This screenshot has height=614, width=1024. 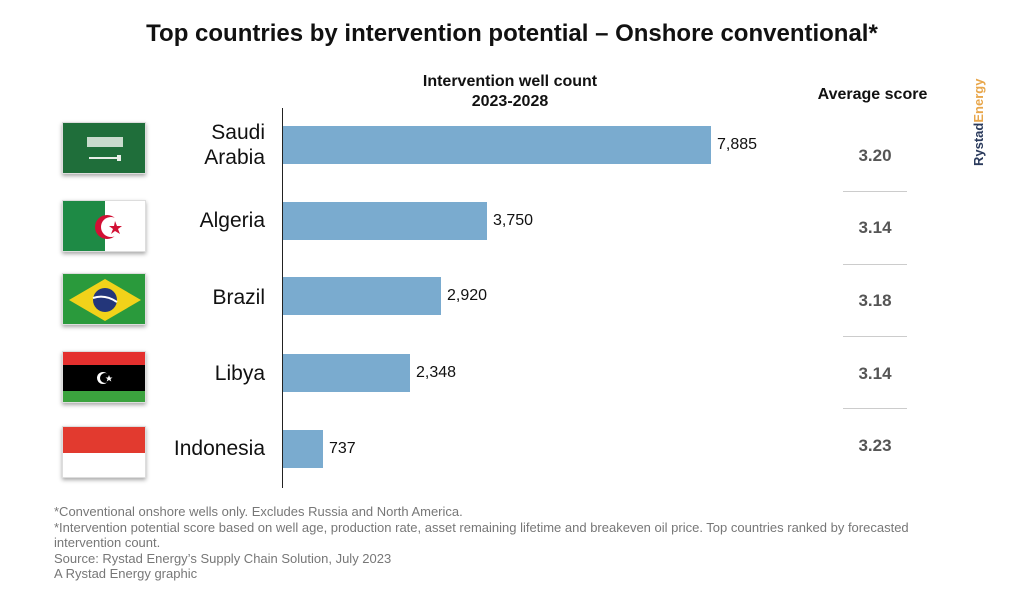 What do you see at coordinates (875, 373) in the screenshot?
I see `average-score-libya: 3.14` at bounding box center [875, 373].